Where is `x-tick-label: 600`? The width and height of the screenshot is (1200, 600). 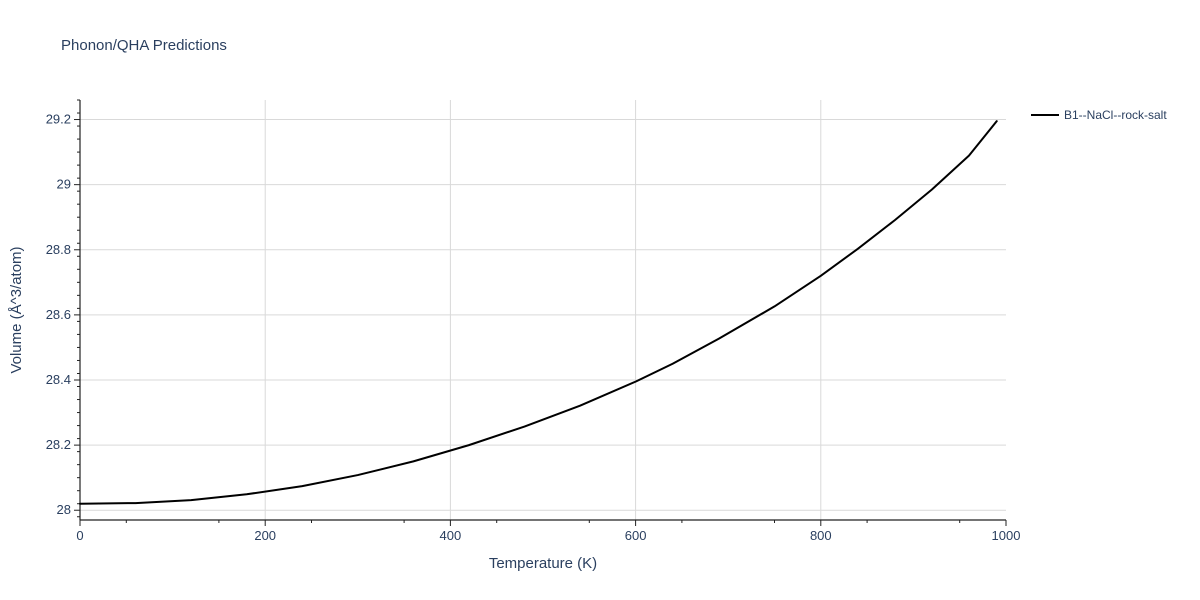
x-tick-label: 600 is located at coordinates (636, 535).